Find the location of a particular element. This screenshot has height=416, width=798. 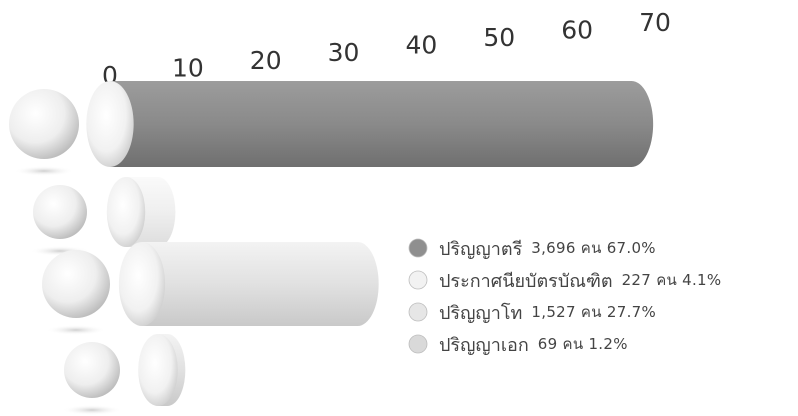

x-tick-label: 70 is located at coordinates (655, 22).